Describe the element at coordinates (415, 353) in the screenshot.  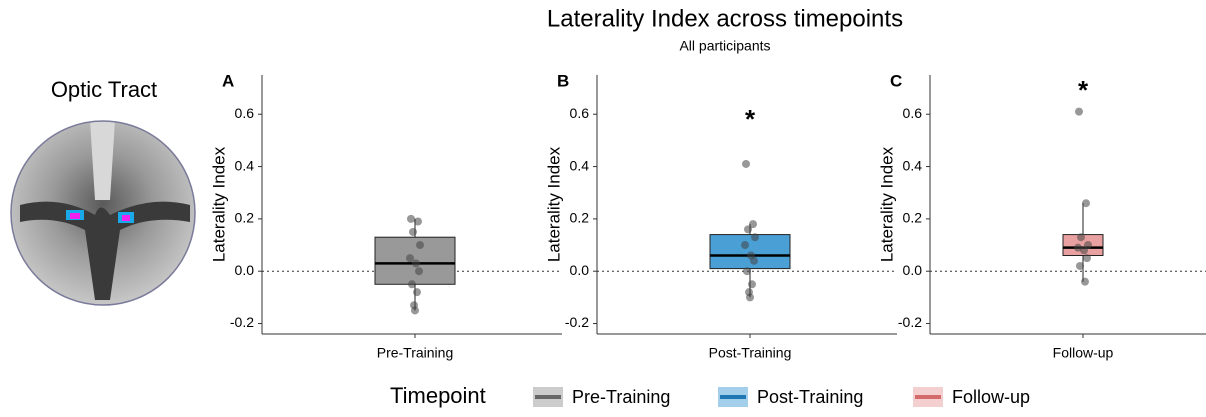
I see `x-tick-label: Pre-Training` at that location.